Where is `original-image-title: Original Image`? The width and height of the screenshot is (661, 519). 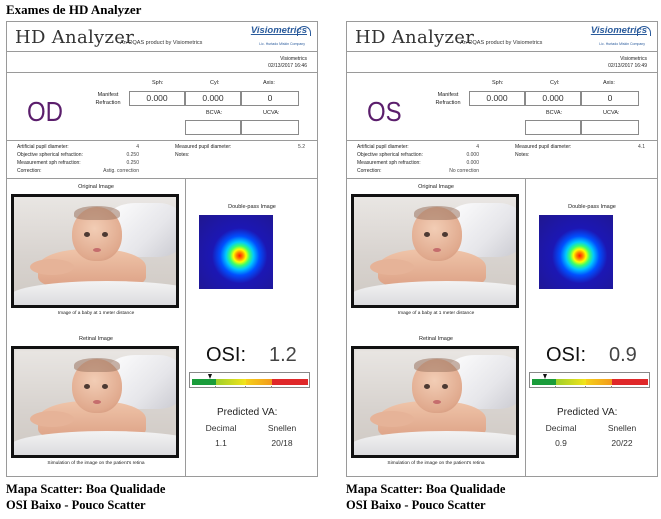 original-image-title: Original Image is located at coordinates (96, 187).